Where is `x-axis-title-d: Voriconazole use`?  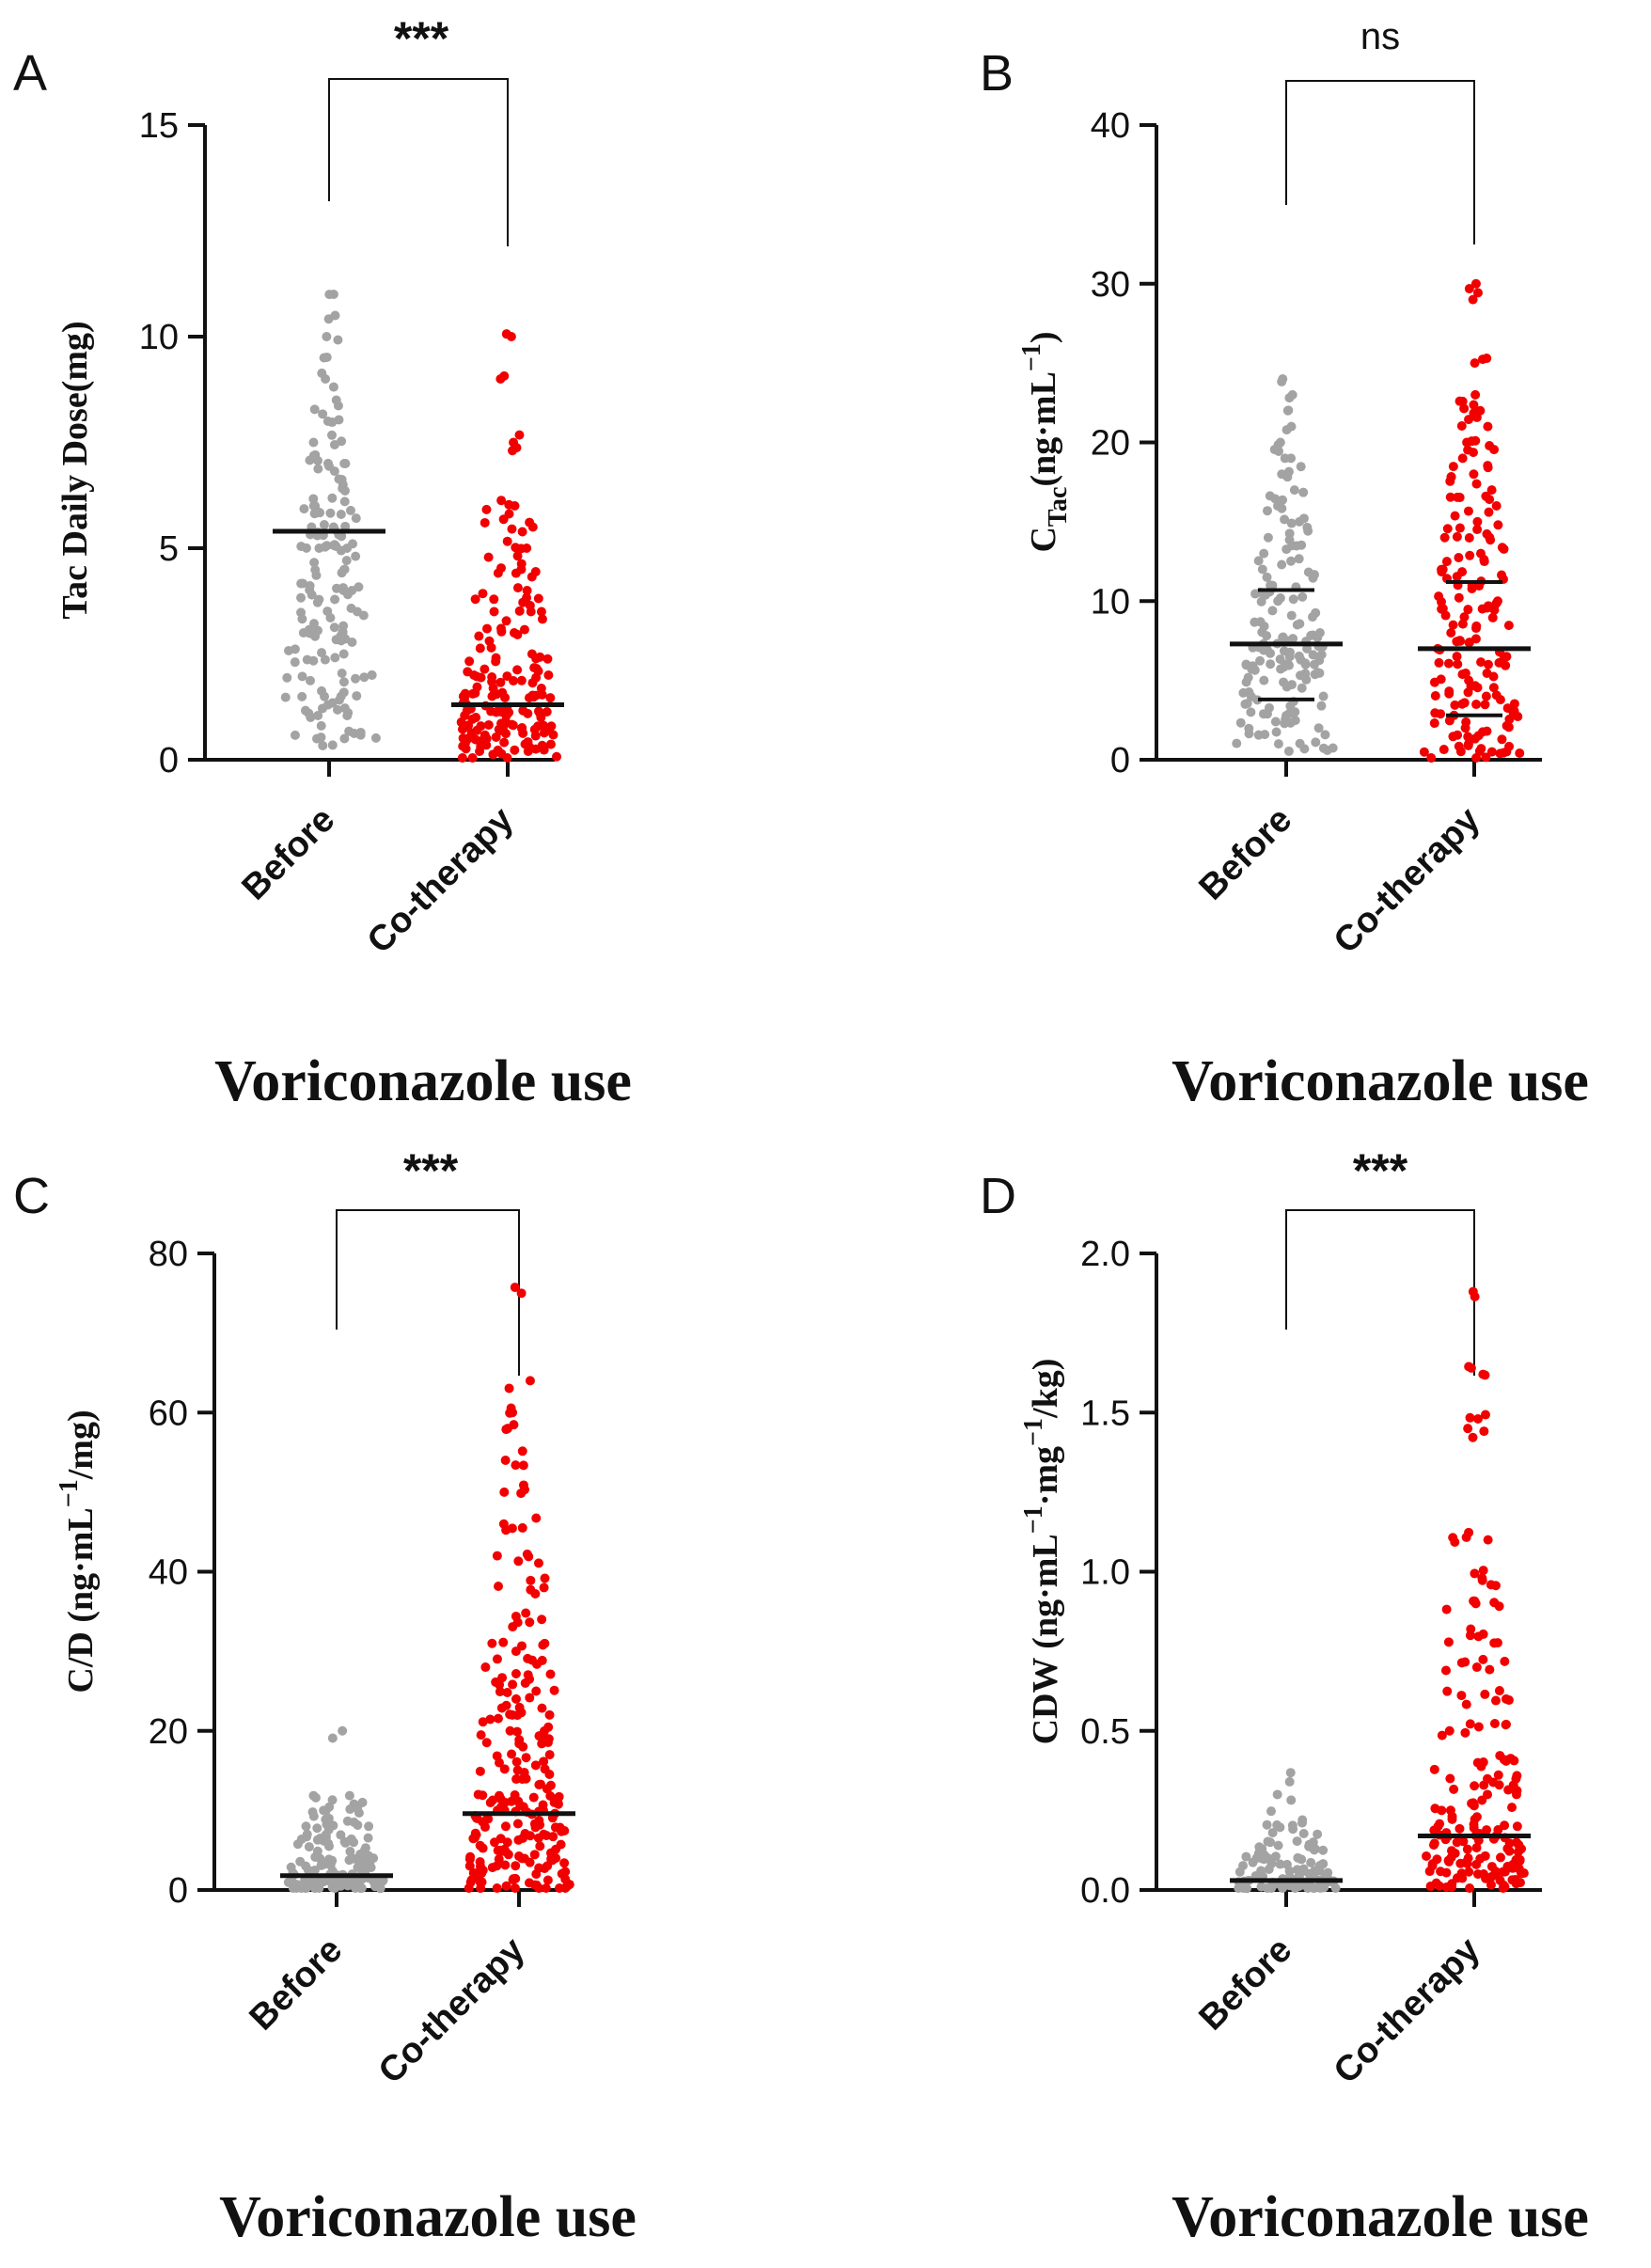
x-axis-title-d: Voriconazole use is located at coordinates (1380, 2217).